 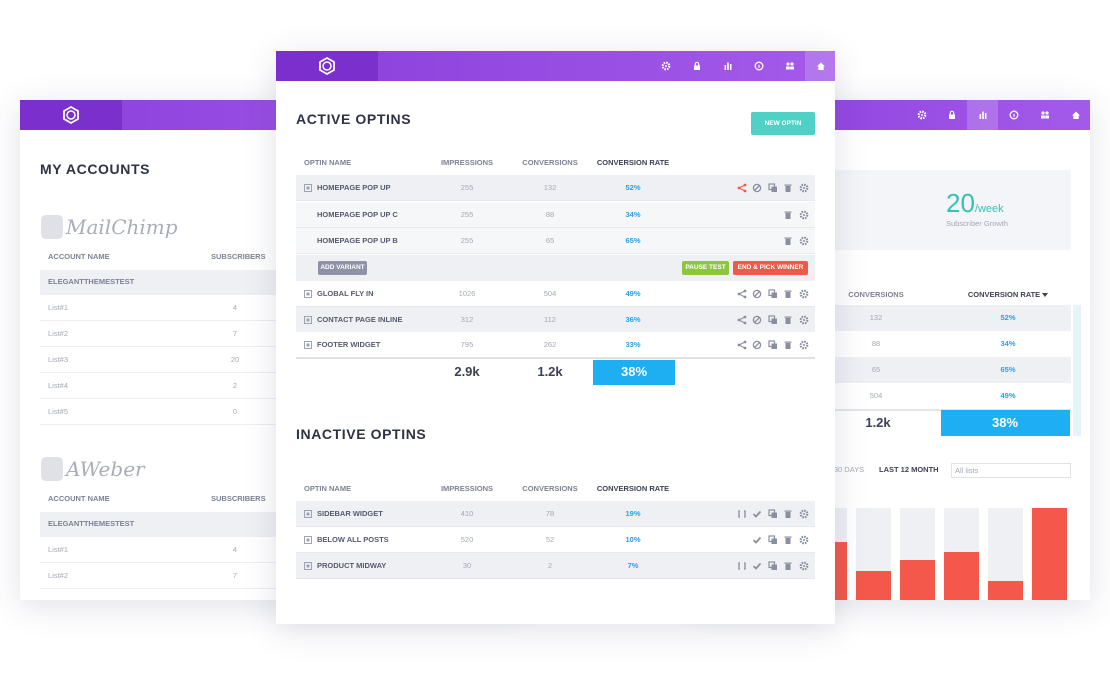 I want to click on account-name: ELEGANTTHEMESTEST, so click(x=91, y=281).